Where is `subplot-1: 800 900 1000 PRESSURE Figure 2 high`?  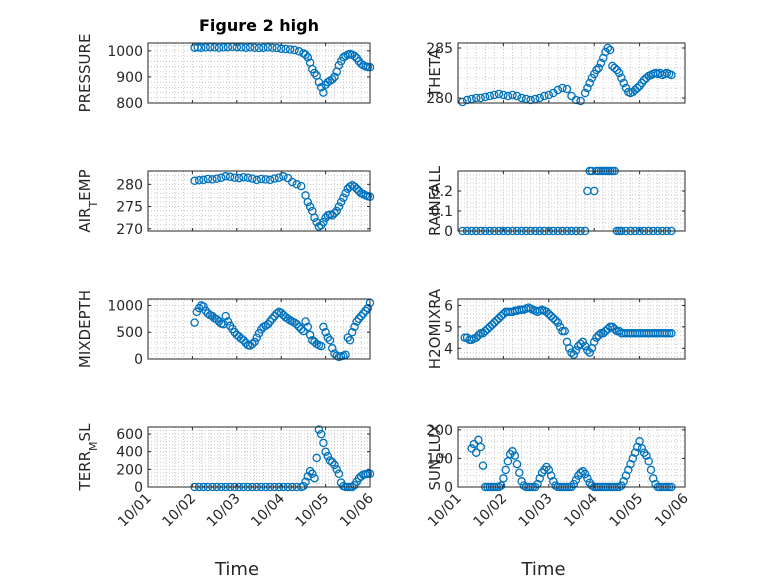
subplot-1: 800 900 1000 PRESSURE Figure 2 high is located at coordinates (225, 64).